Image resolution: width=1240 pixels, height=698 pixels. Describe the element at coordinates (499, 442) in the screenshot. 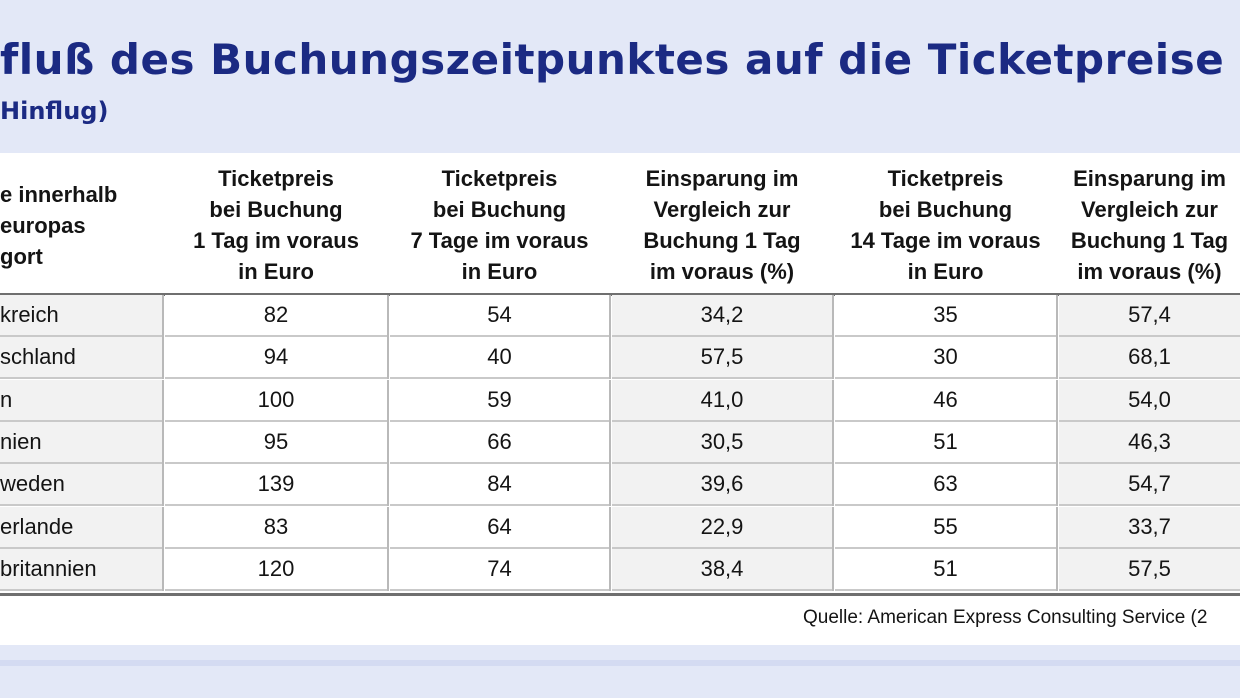

I see `table-cell: 66` at that location.